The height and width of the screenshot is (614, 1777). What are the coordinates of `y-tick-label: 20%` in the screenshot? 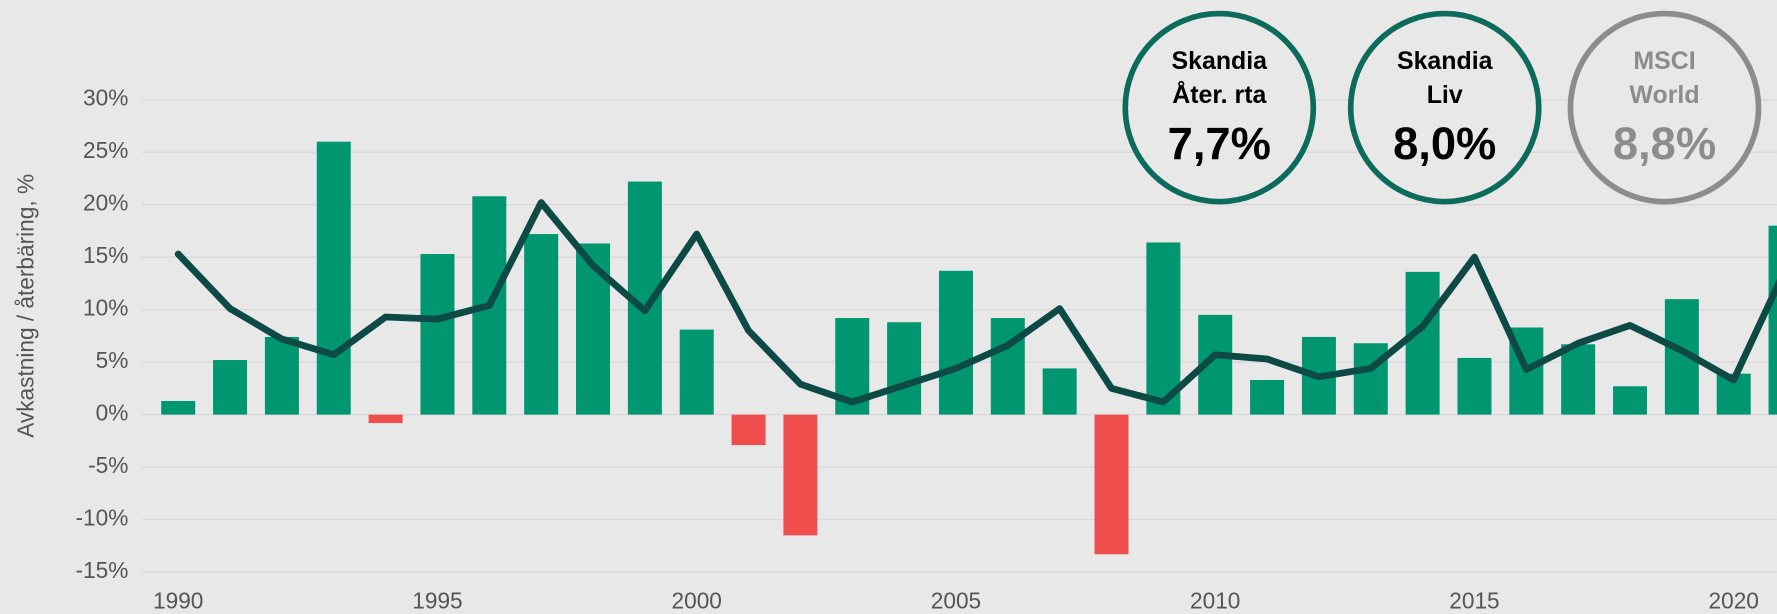 It's located at (105, 203).